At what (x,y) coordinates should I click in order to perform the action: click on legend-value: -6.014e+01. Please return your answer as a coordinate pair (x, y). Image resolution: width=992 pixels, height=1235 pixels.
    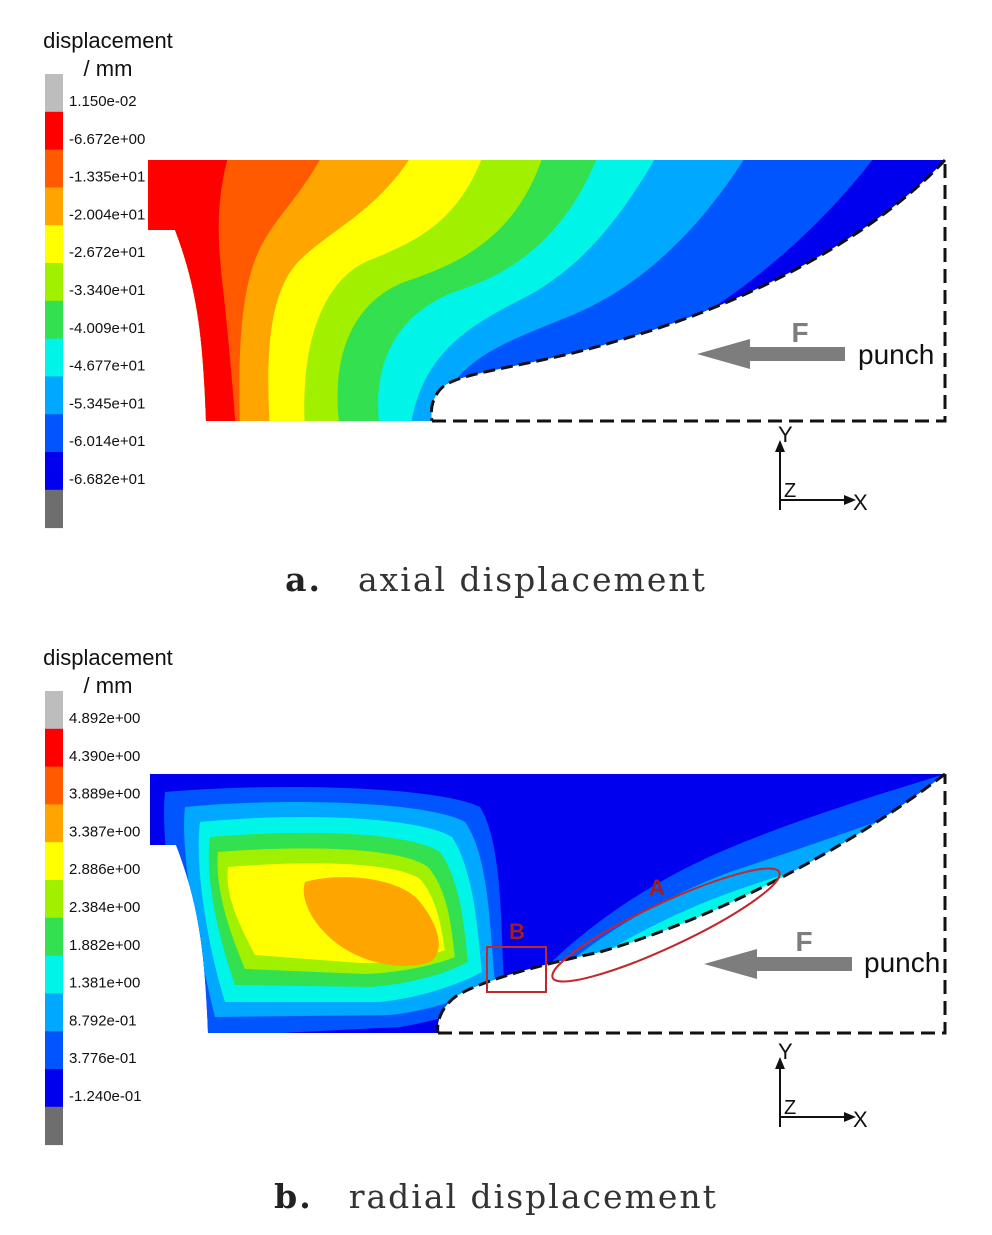
    Looking at the image, I should click on (107, 441).